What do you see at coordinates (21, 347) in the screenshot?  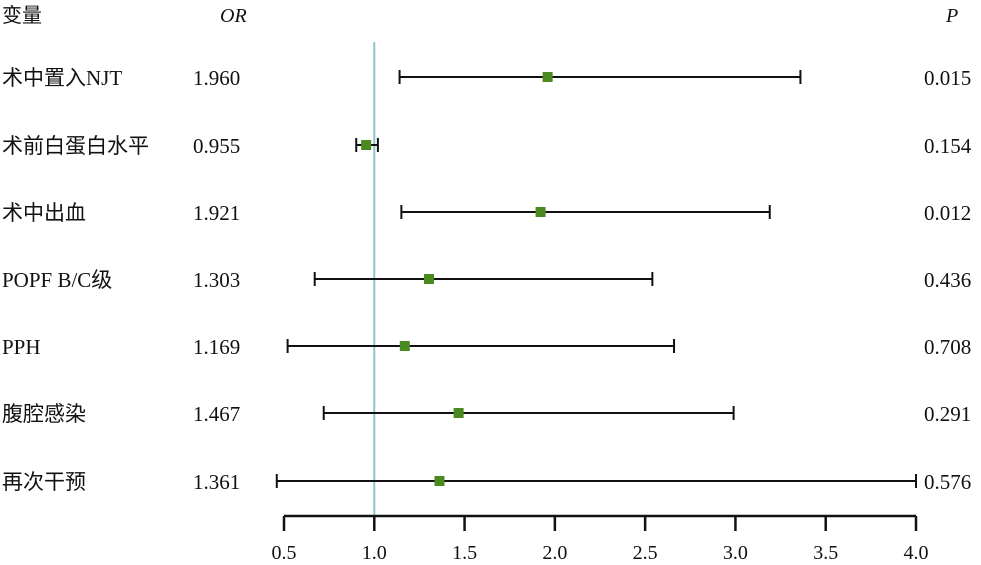 I see `row-label: PPH` at bounding box center [21, 347].